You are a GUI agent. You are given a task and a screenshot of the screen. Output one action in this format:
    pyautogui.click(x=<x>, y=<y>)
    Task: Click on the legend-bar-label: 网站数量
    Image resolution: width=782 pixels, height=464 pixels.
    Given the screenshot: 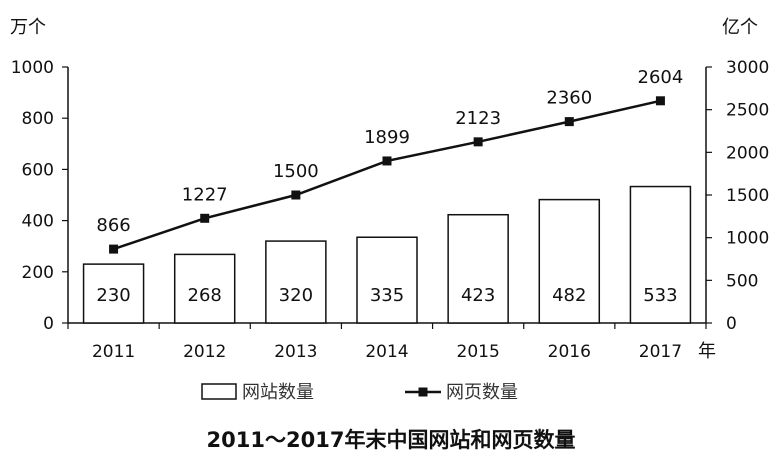 What is the action you would take?
    pyautogui.click(x=278, y=392)
    